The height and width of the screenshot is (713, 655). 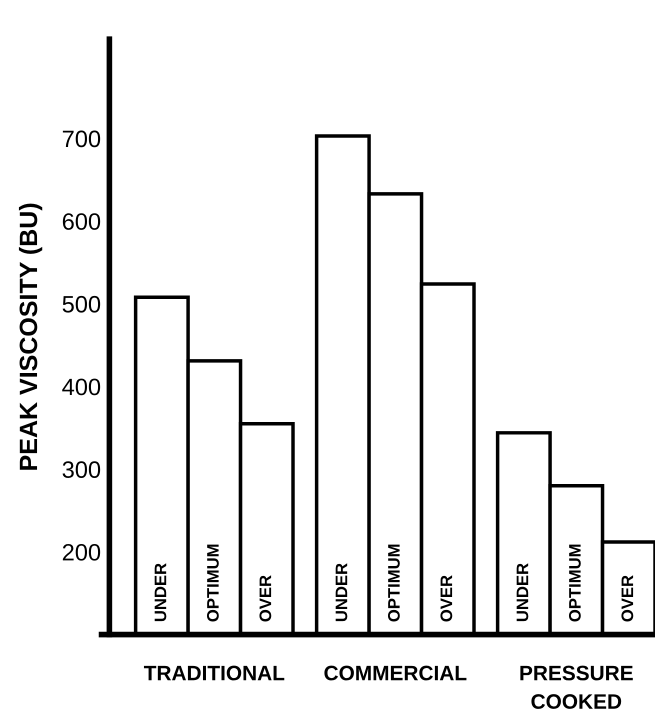 What do you see at coordinates (81, 387) in the screenshot?
I see `y-tick-label: 400` at bounding box center [81, 387].